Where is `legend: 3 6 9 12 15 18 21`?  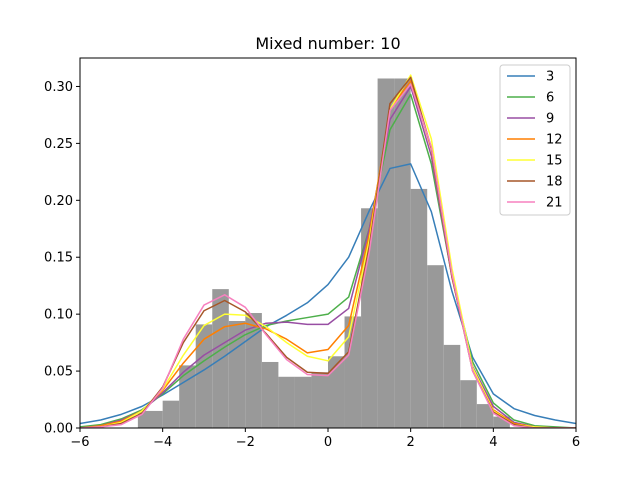
legend: 3 6 9 12 15 18 21 is located at coordinates (535, 140).